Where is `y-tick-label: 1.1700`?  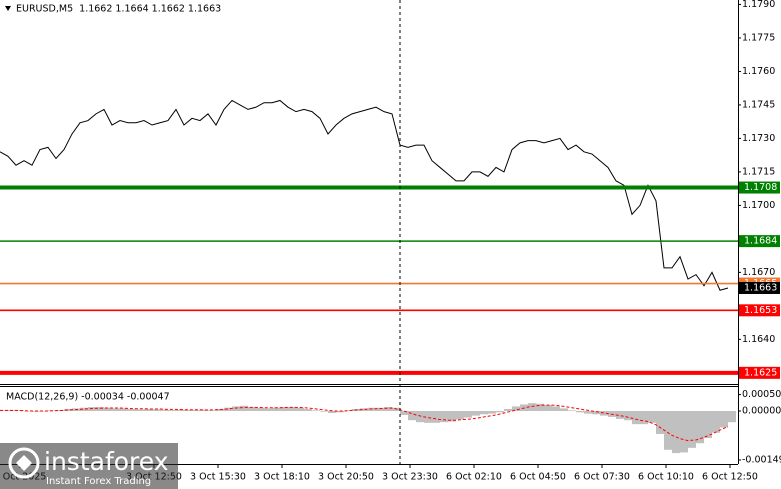 y-tick-label: 1.1700 is located at coordinates (758, 205).